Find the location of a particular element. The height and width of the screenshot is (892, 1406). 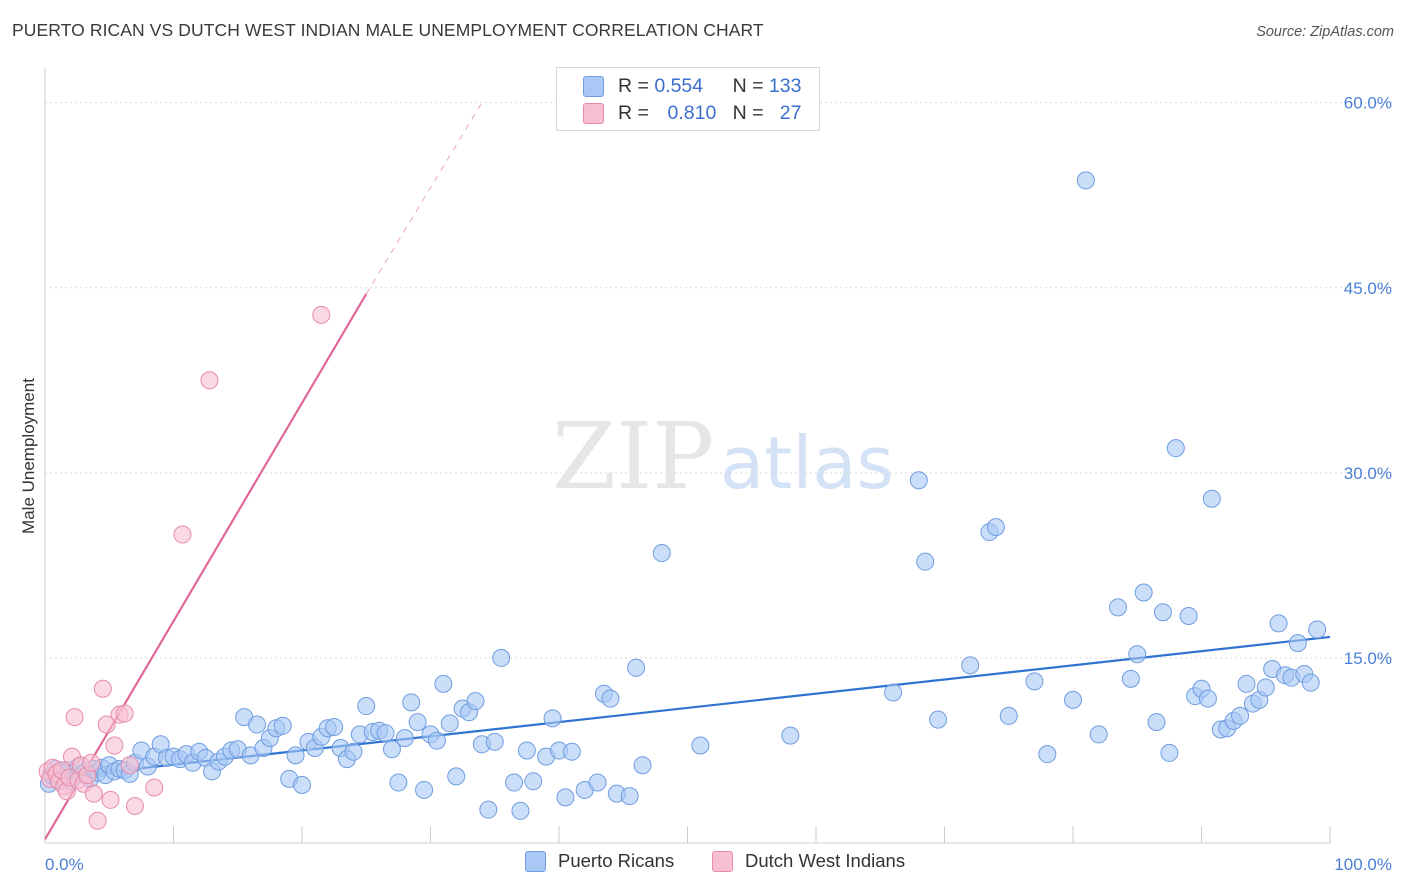

source-label: Source: ZipAtlas.com is located at coordinates (1325, 32).